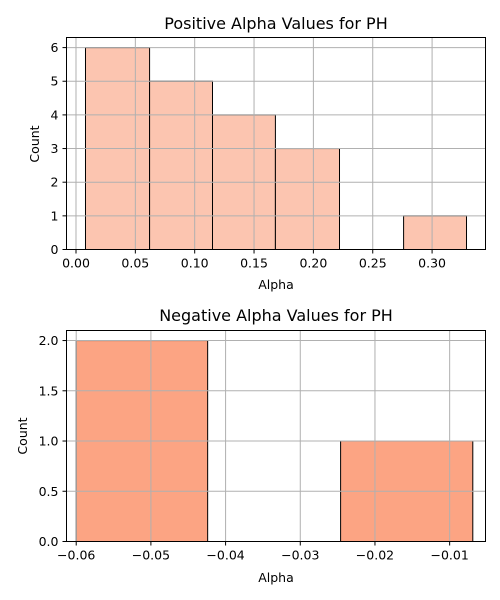  Describe the element at coordinates (55, 114) in the screenshot. I see `y-tick-label: 4` at that location.